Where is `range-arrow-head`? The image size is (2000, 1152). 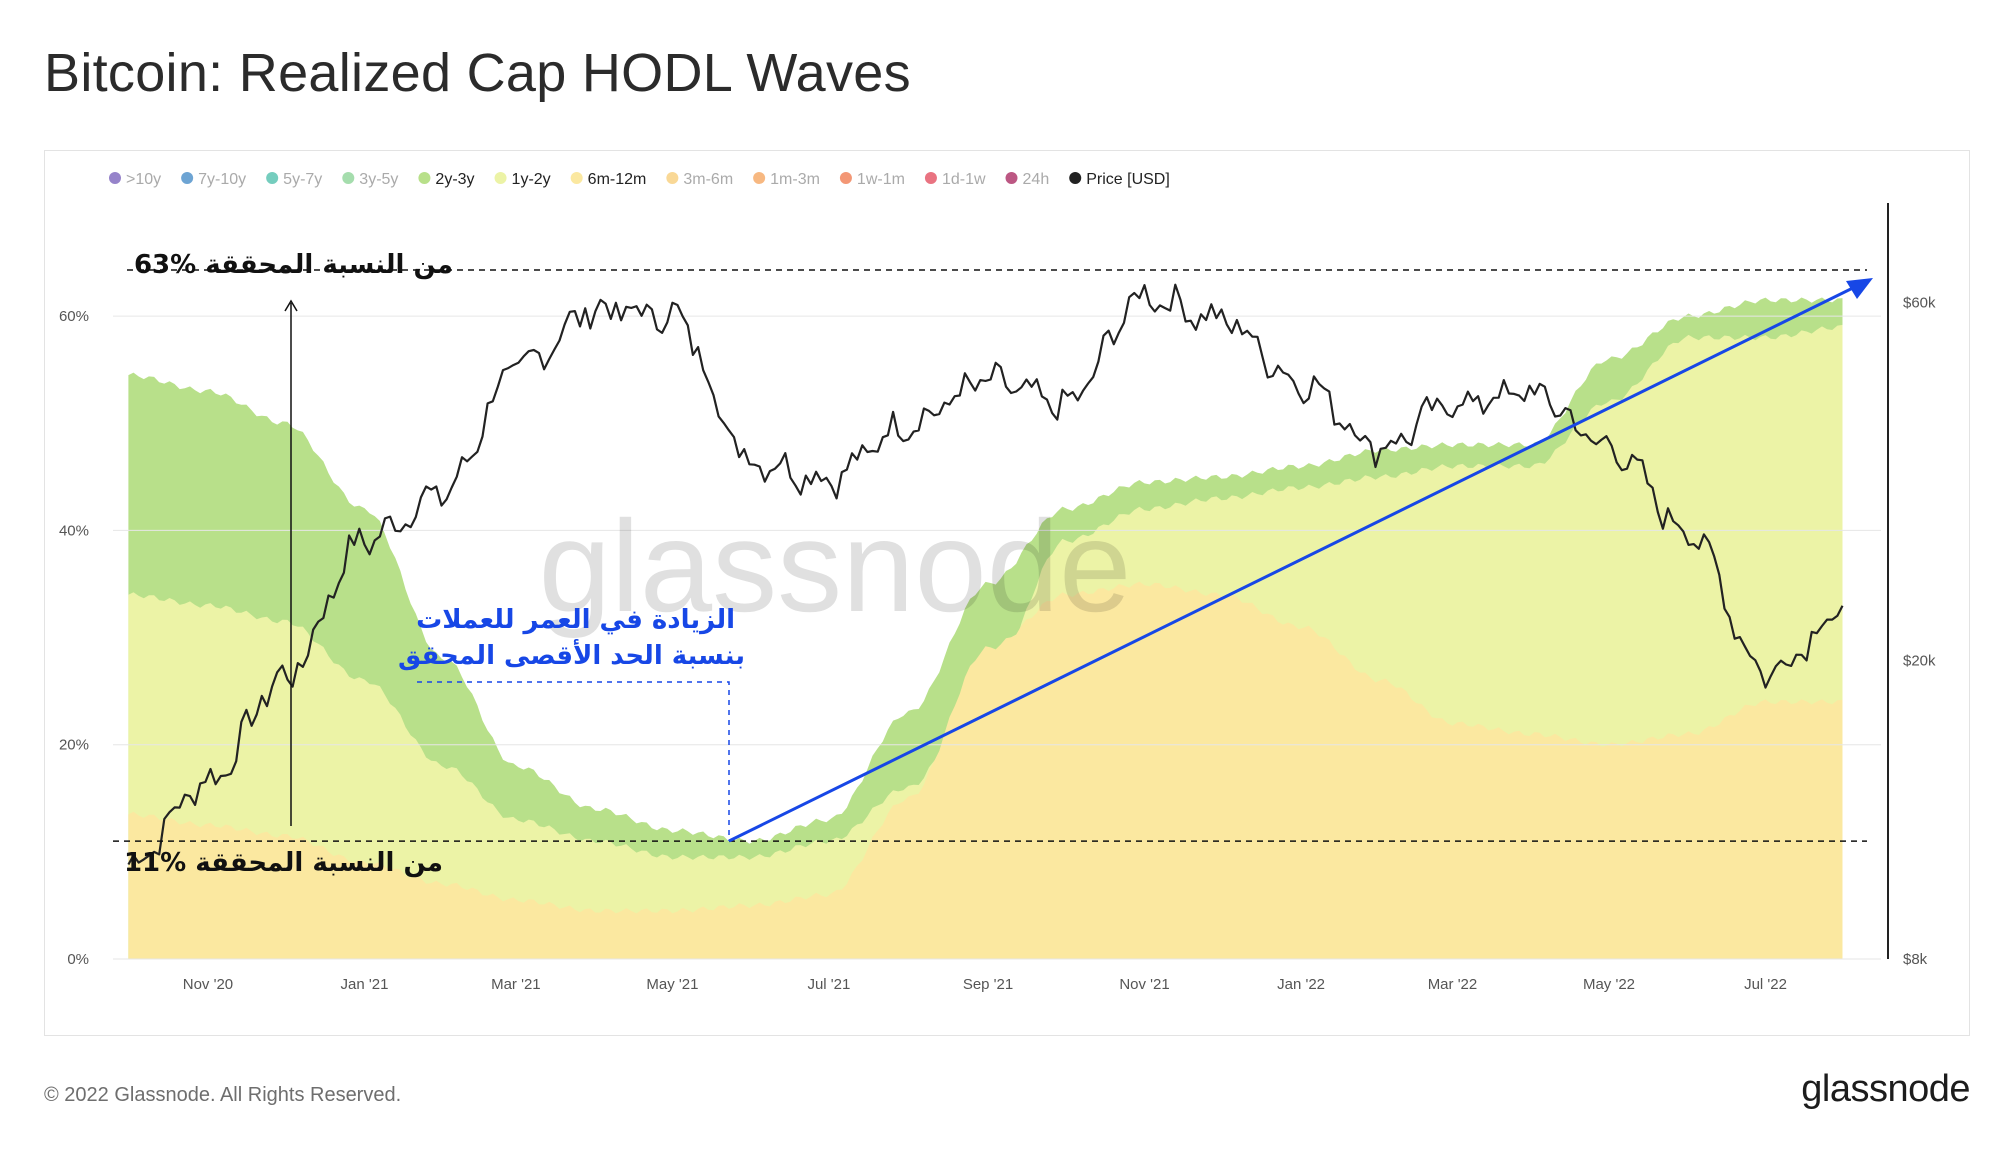
range-arrow-head is located at coordinates (291, 305).